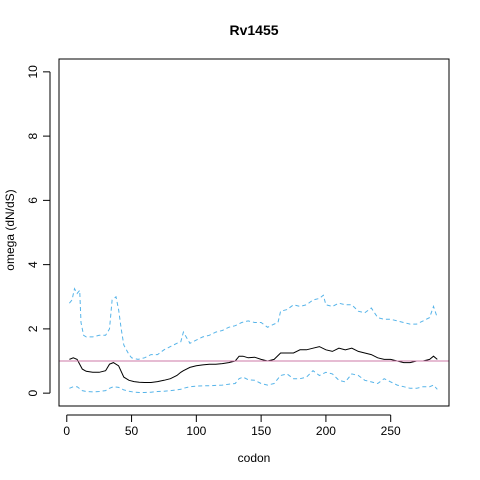  What do you see at coordinates (33, 328) in the screenshot?
I see `y-tick-label: 2` at bounding box center [33, 328].